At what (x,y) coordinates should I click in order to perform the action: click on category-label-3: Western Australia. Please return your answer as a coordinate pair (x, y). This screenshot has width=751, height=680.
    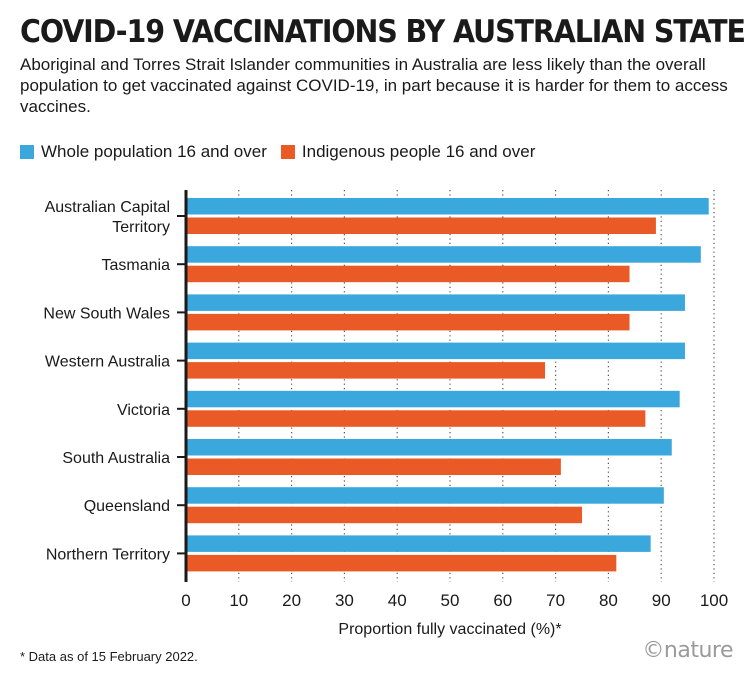
    Looking at the image, I should click on (107, 362).